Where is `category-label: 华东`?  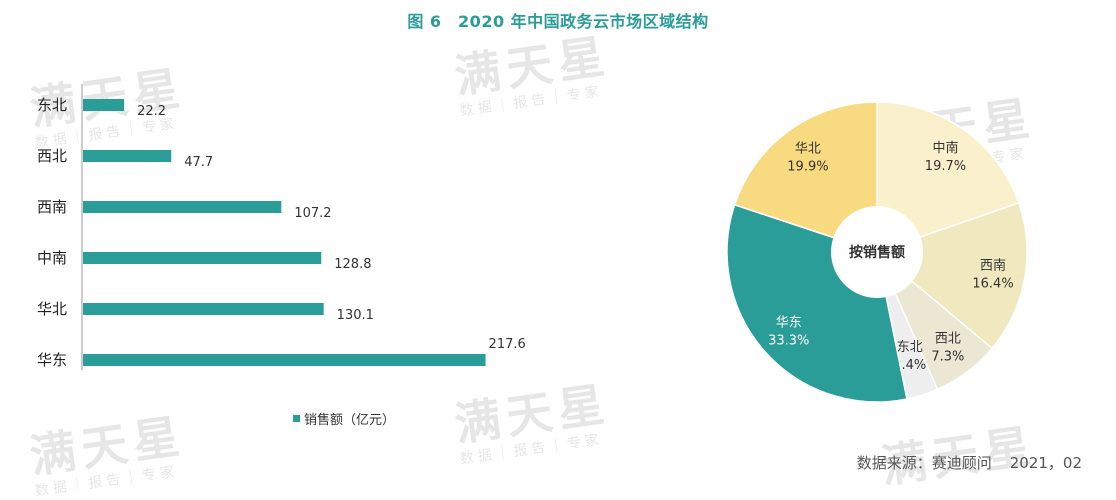
category-label: 华东 is located at coordinates (52, 360).